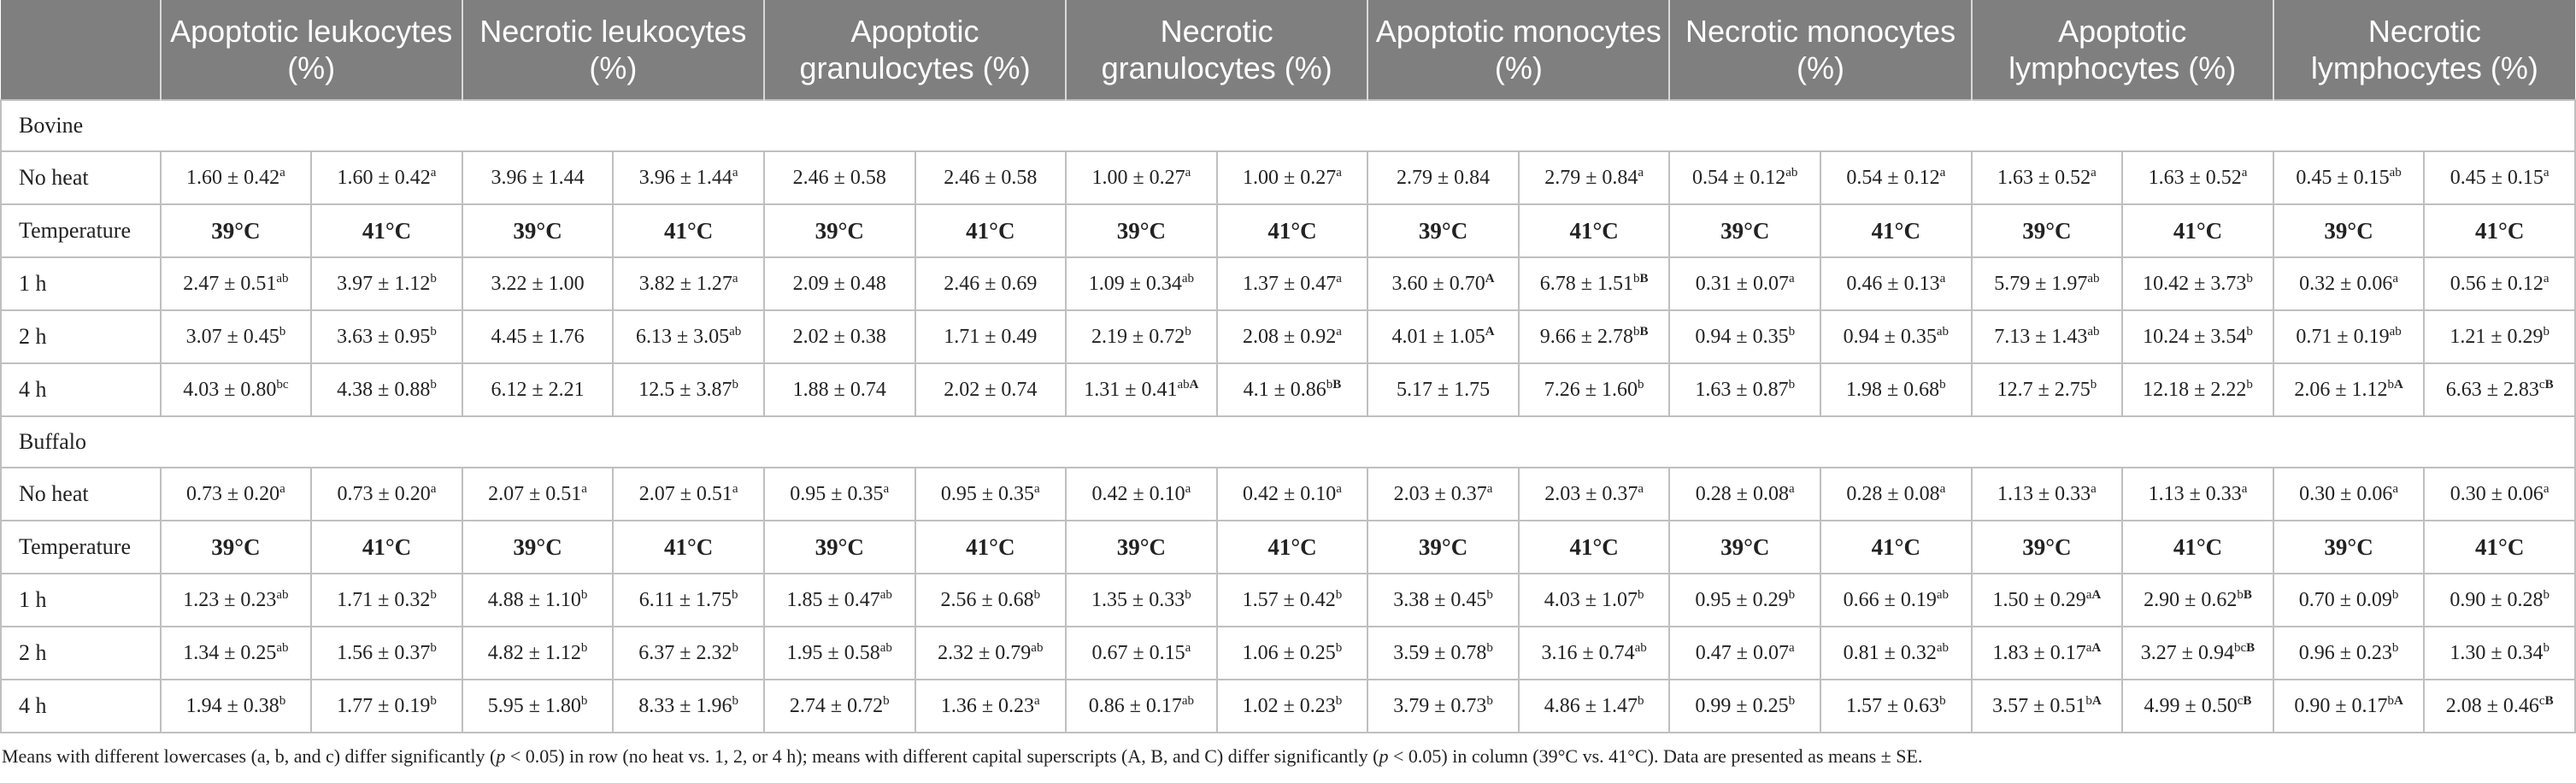  I want to click on value-cell: 0.81 ± 0.32ab, so click(1896, 653).